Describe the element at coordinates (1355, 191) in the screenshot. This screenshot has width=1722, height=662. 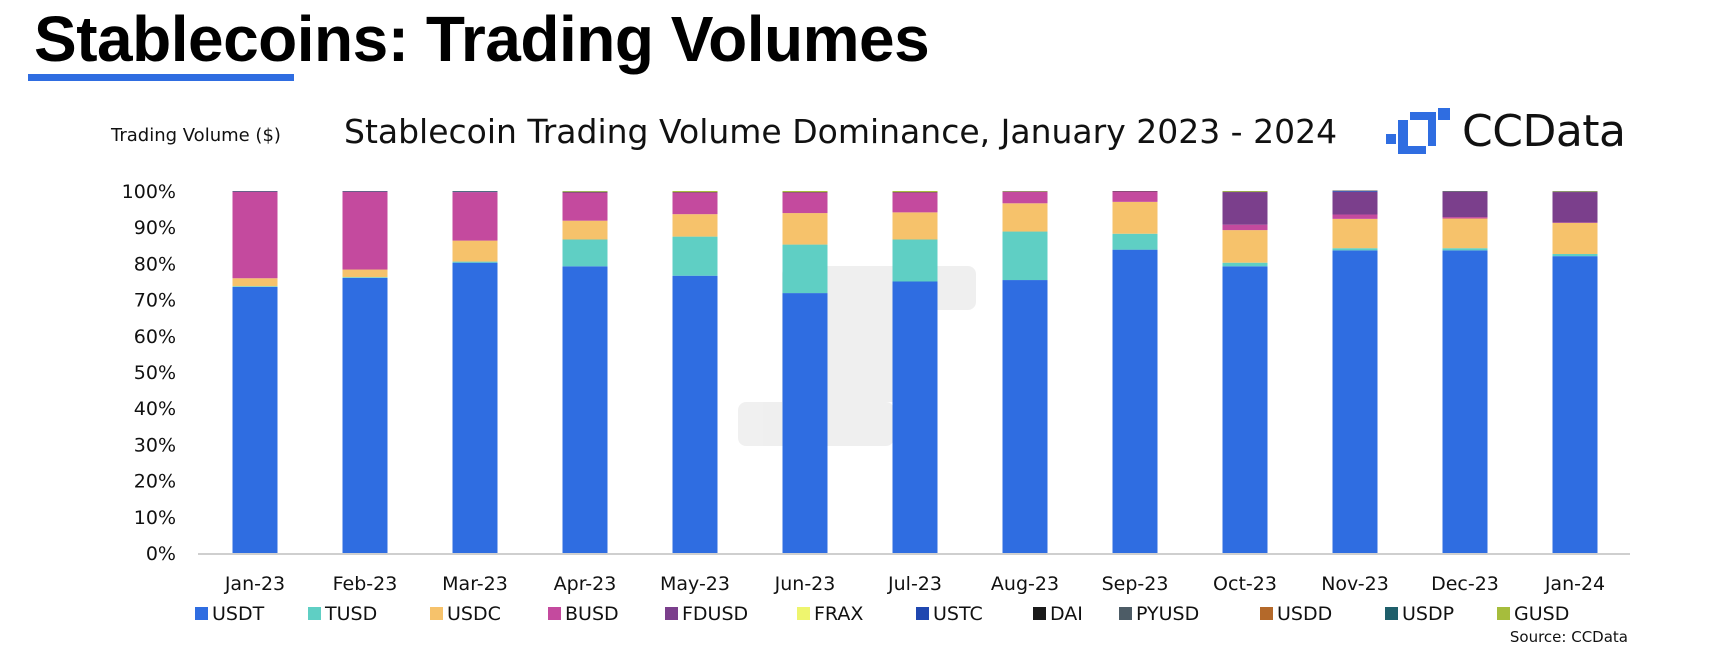
I see `bar-segment-ustc` at that location.